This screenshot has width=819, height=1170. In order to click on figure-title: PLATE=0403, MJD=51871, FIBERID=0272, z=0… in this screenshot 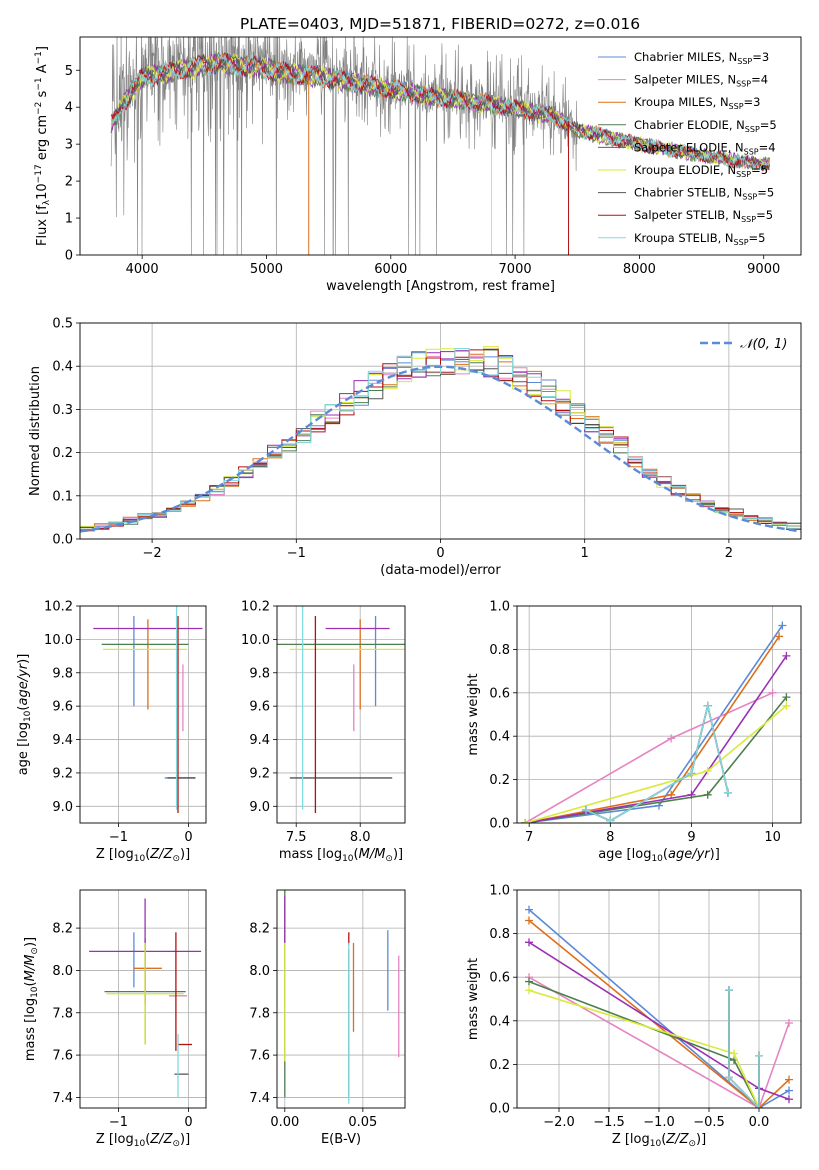, I will do `click(440, 24)`.